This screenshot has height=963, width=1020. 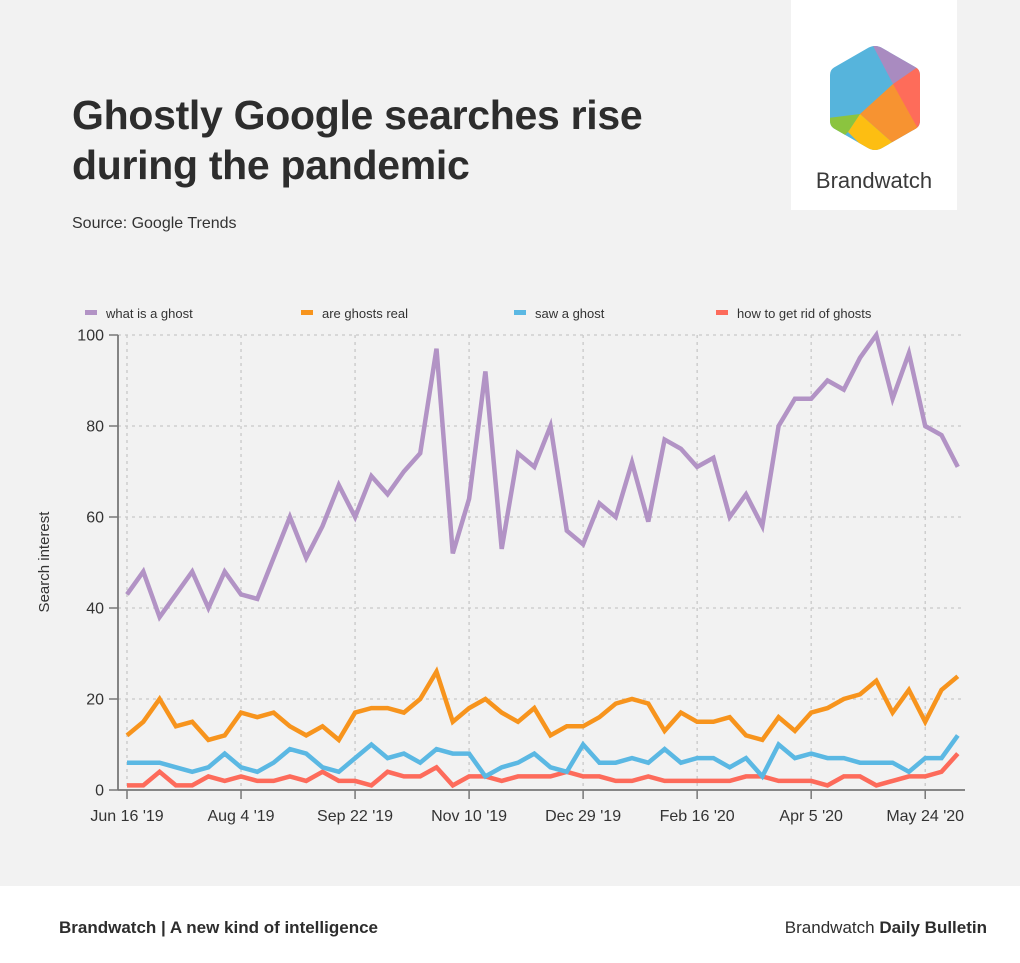 I want to click on legend-item-what-is-a-ghost: what is a ghost, so click(x=139, y=313).